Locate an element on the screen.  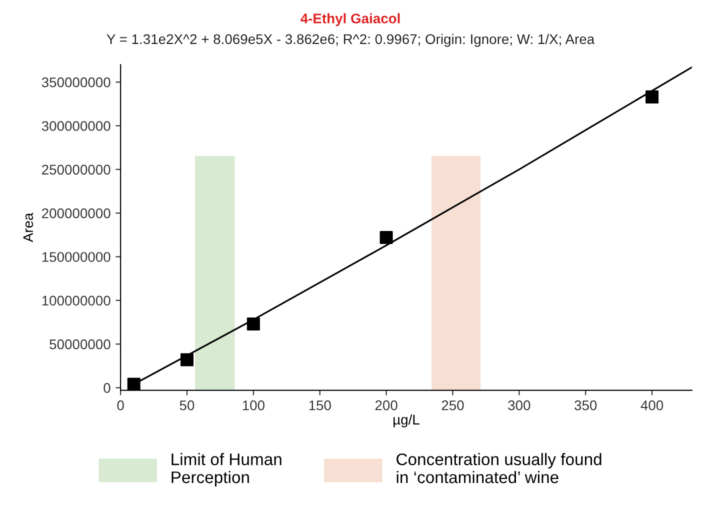
x-tick-label: 0 is located at coordinates (120, 405).